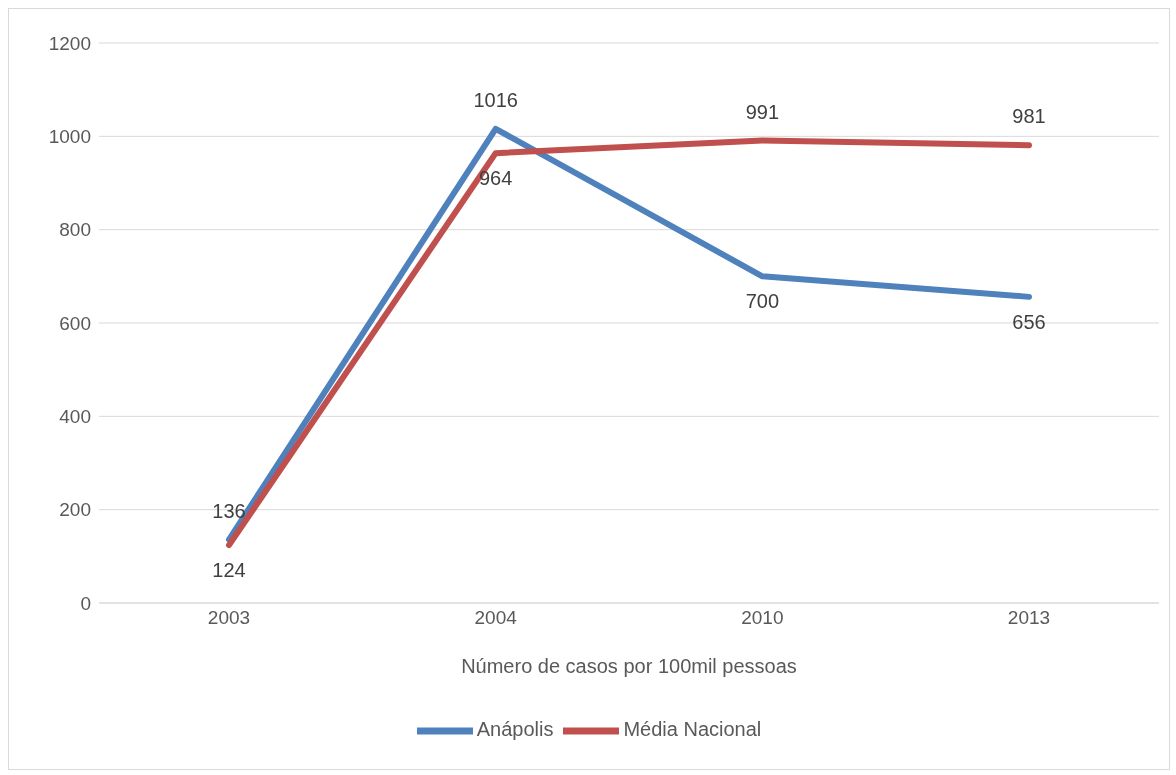 Image resolution: width=1176 pixels, height=775 pixels. What do you see at coordinates (69, 43) in the screenshot?
I see `y-tick-label: 1200` at bounding box center [69, 43].